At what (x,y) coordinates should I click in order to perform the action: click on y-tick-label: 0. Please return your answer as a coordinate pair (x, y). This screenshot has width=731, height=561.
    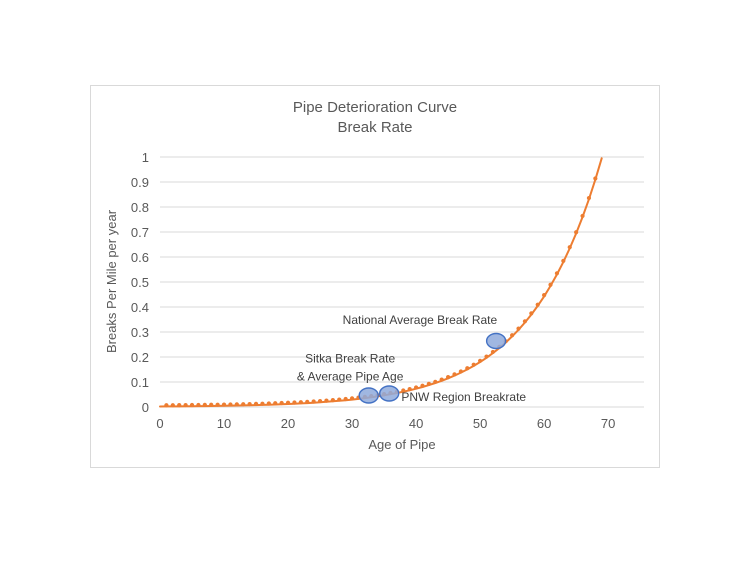
    Looking at the image, I should click on (145, 407).